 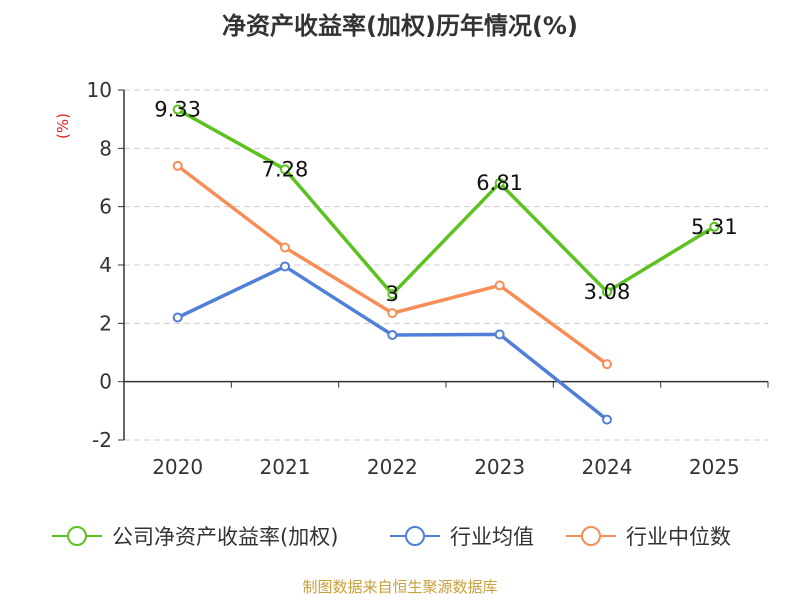 I want to click on legend: 公司净资产收益率(加权) 行业均值 行业中位数, so click(x=391, y=537).